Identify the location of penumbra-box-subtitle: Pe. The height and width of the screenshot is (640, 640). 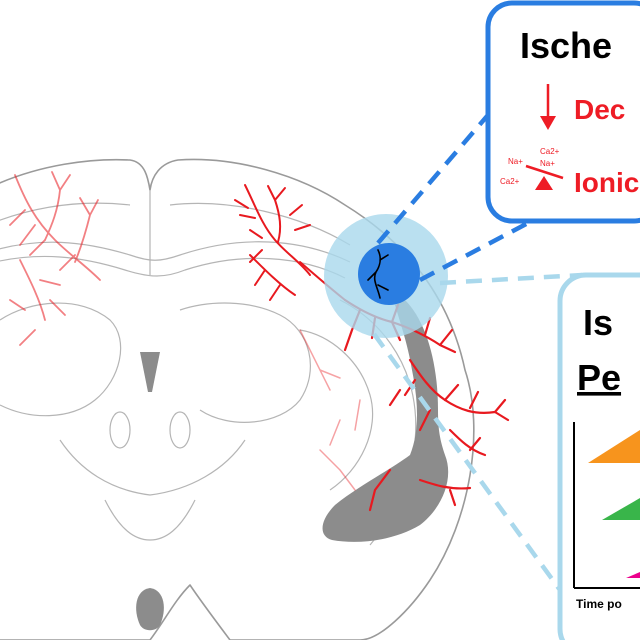
(599, 377).